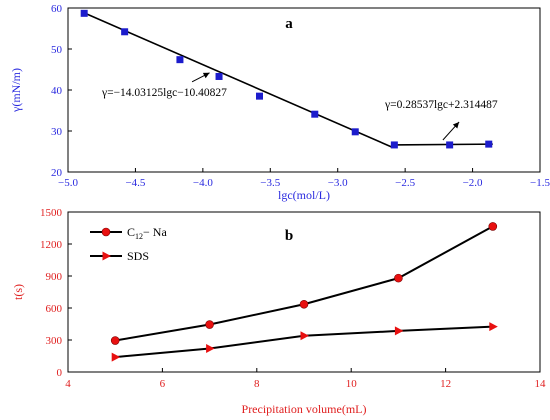 The height and width of the screenshot is (420, 550). What do you see at coordinates (352, 384) in the screenshot?
I see `panel-b-x-tick-label: 10` at bounding box center [352, 384].